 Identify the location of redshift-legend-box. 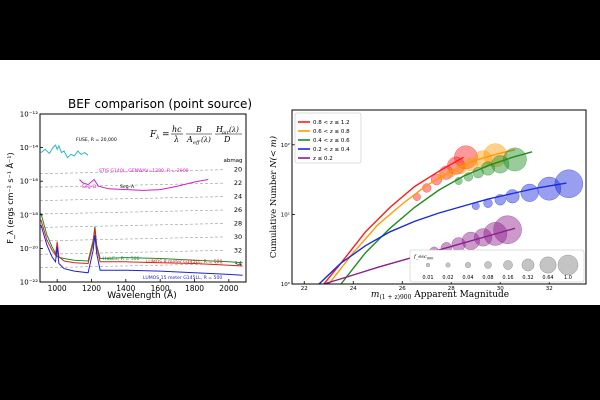
(328, 138).